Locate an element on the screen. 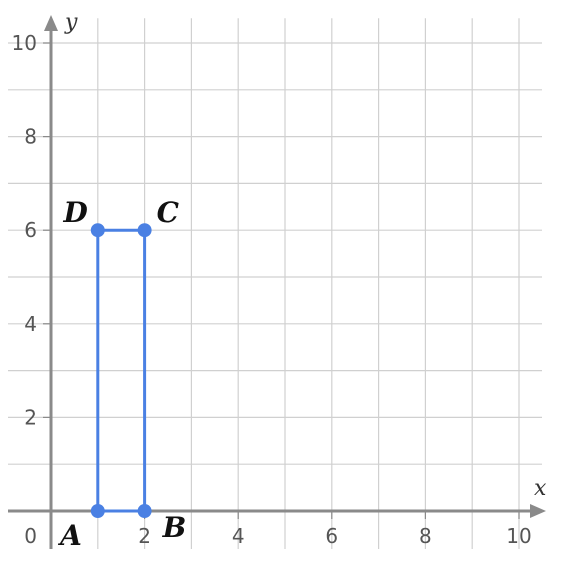 The image size is (562, 563). x-axis-label: x is located at coordinates (540, 488).